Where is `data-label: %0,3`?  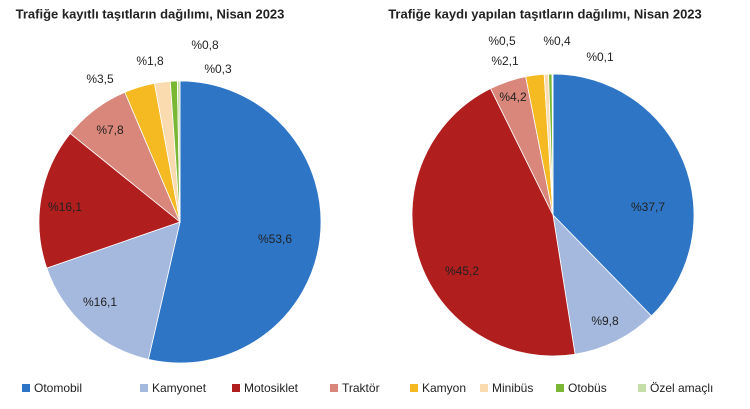
data-label: %0,3 is located at coordinates (218, 69).